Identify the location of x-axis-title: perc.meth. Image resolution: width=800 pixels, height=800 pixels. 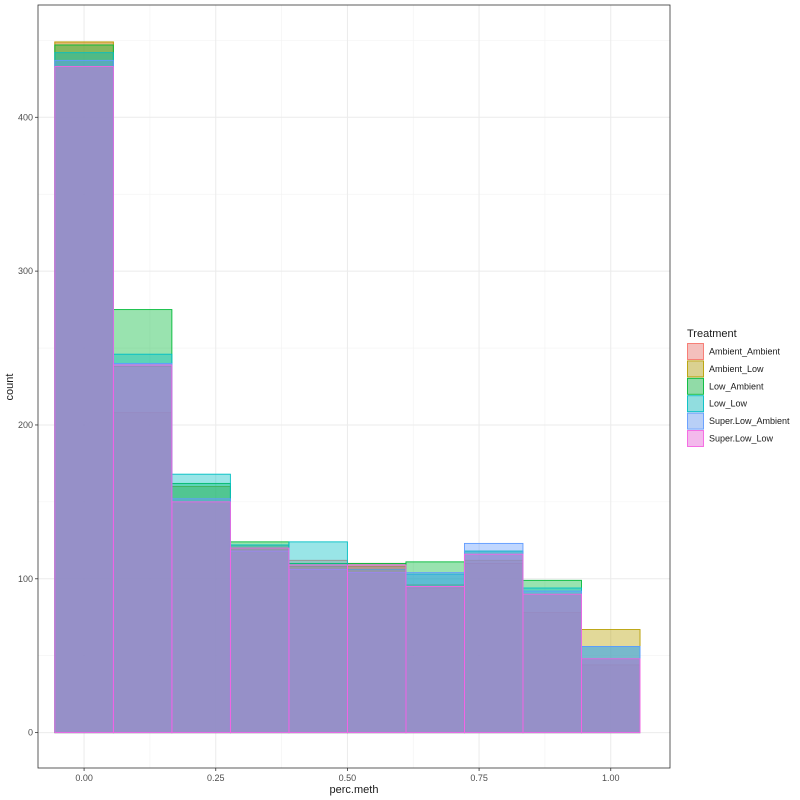
(354, 790).